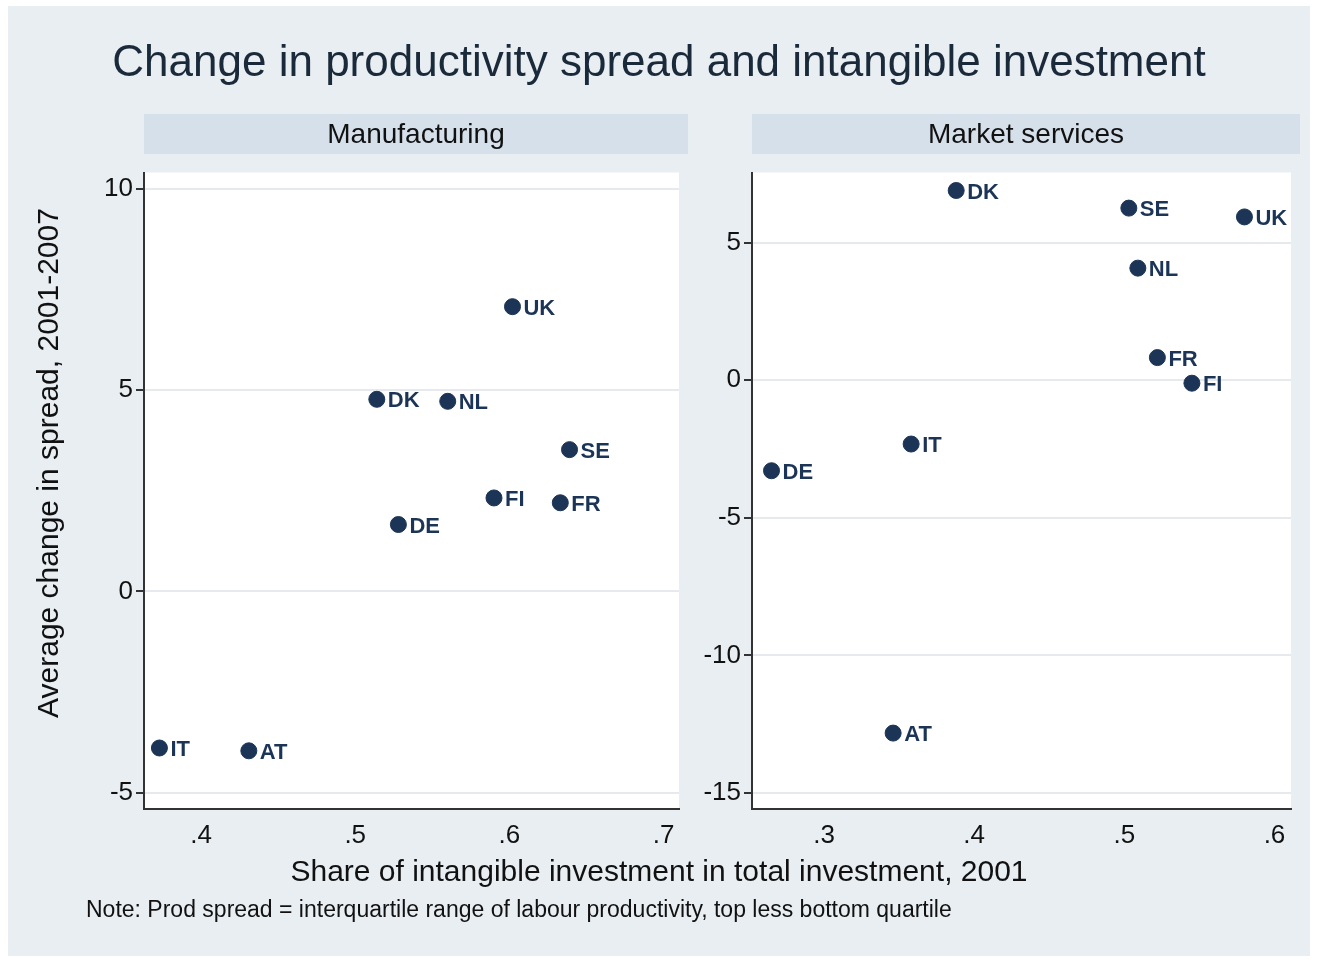 The width and height of the screenshot is (1318, 962). Describe the element at coordinates (722, 653) in the screenshot. I see `y-tick-label: -10` at that location.